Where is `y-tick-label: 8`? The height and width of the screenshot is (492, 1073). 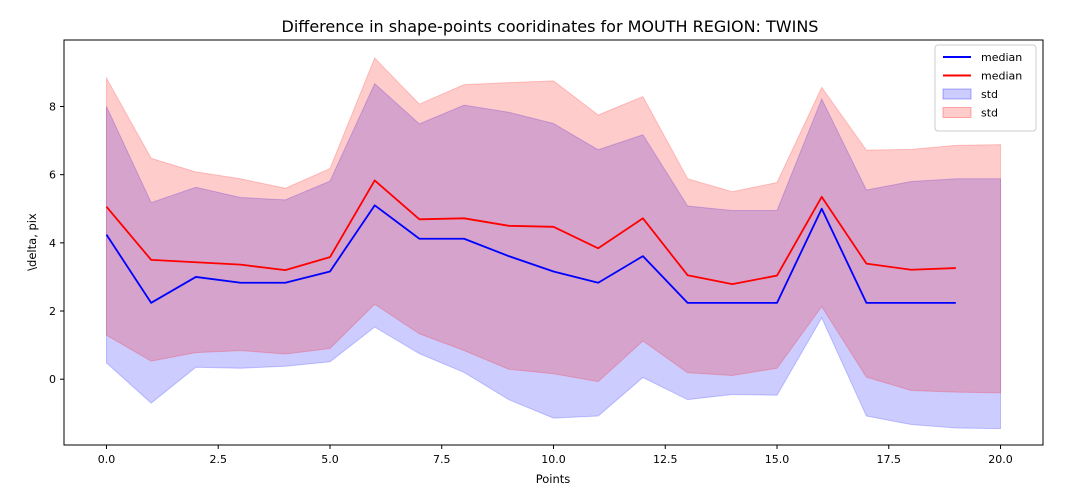 y-tick-label: 8 is located at coordinates (52, 106).